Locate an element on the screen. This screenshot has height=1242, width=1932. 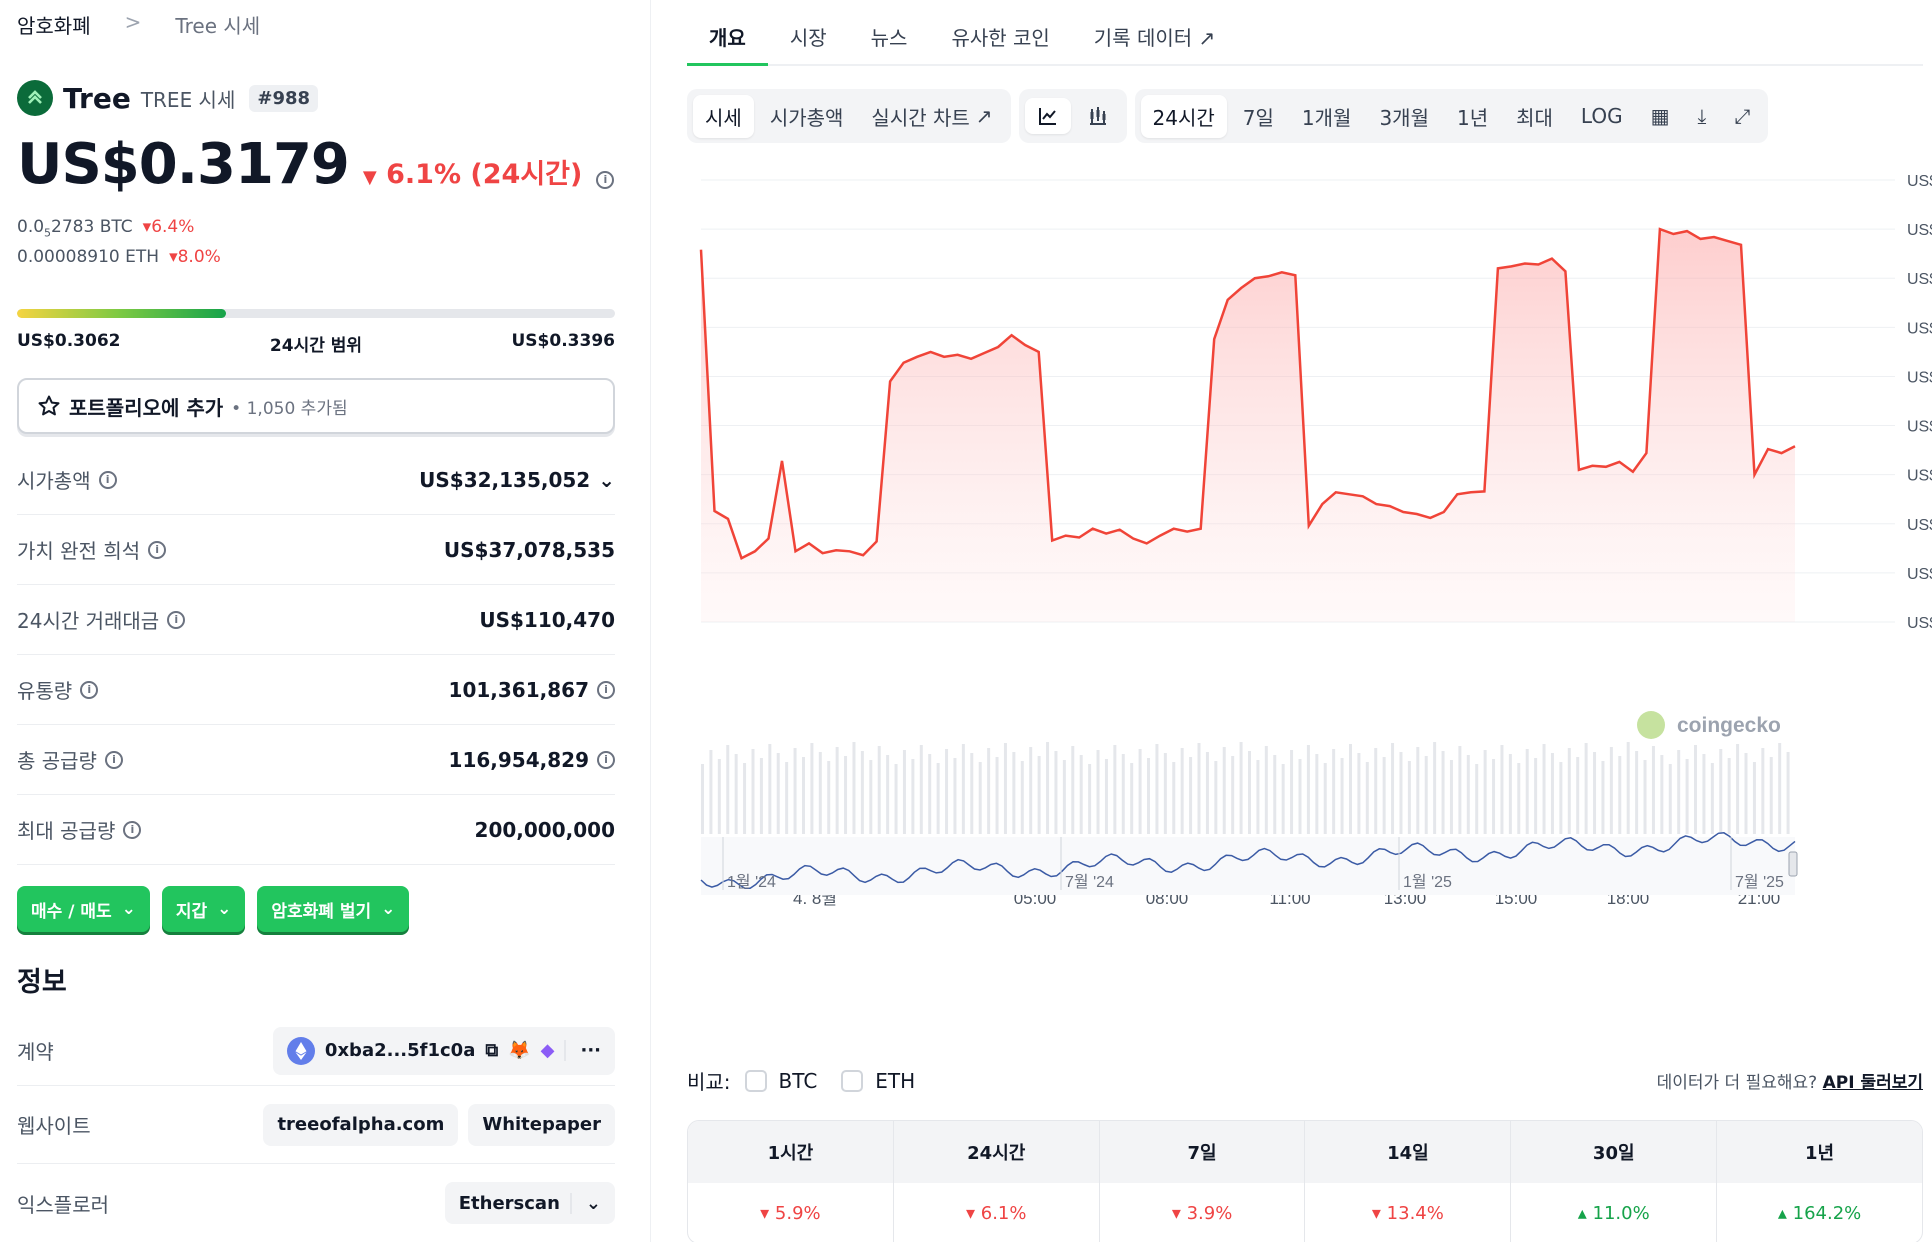
range-7d: 7일 is located at coordinates (1258, 117).